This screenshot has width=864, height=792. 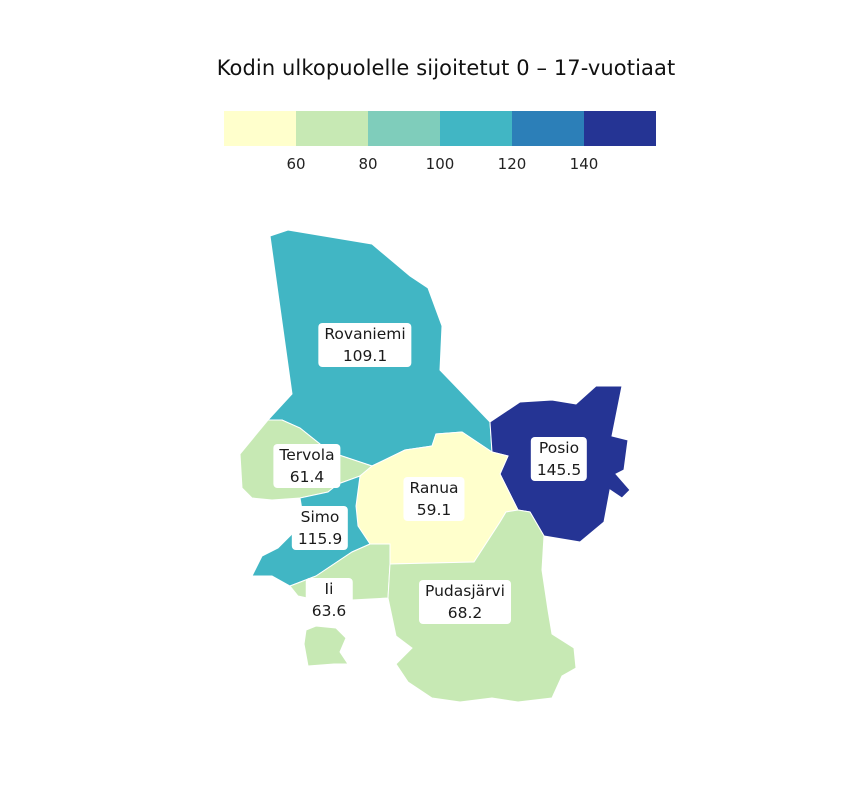 I want to click on region-value: 109.1, so click(x=365, y=356).